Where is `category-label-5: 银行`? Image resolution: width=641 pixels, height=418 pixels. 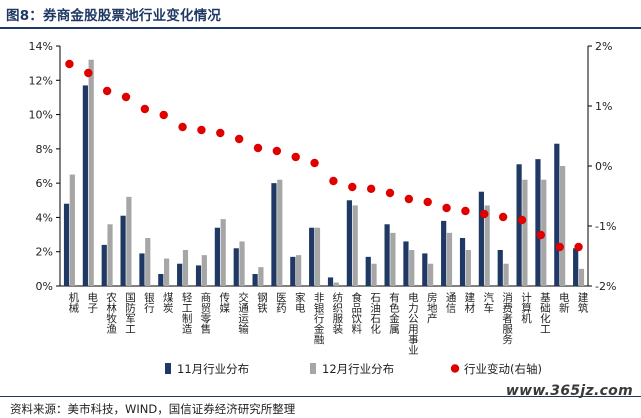
category-label-5: 银行 is located at coordinates (149, 302).